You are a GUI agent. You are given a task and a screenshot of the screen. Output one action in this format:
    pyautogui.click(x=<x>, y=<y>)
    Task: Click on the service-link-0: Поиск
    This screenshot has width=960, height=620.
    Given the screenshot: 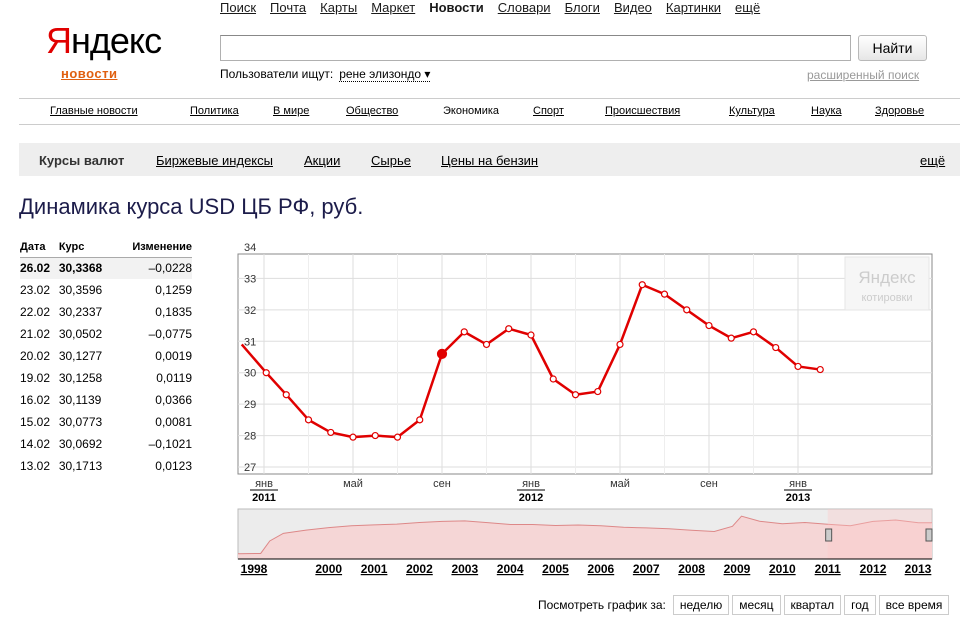 What is the action you would take?
    pyautogui.click(x=238, y=7)
    